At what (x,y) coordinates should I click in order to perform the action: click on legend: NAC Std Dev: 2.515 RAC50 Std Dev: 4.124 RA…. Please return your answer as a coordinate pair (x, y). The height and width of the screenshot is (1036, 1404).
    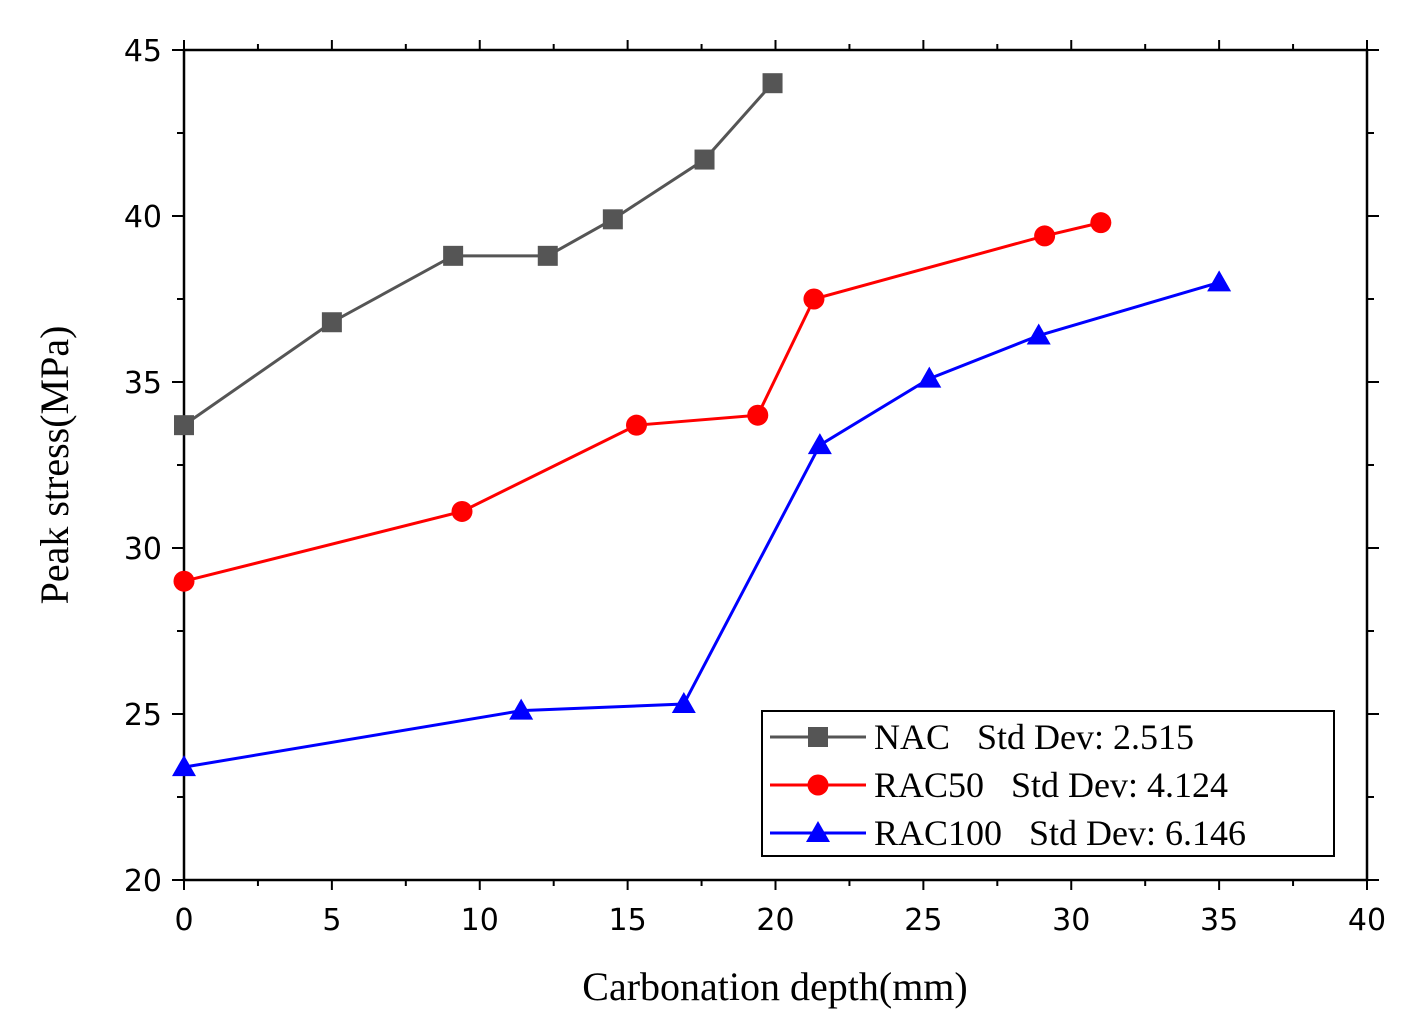
    Looking at the image, I should click on (1048, 783).